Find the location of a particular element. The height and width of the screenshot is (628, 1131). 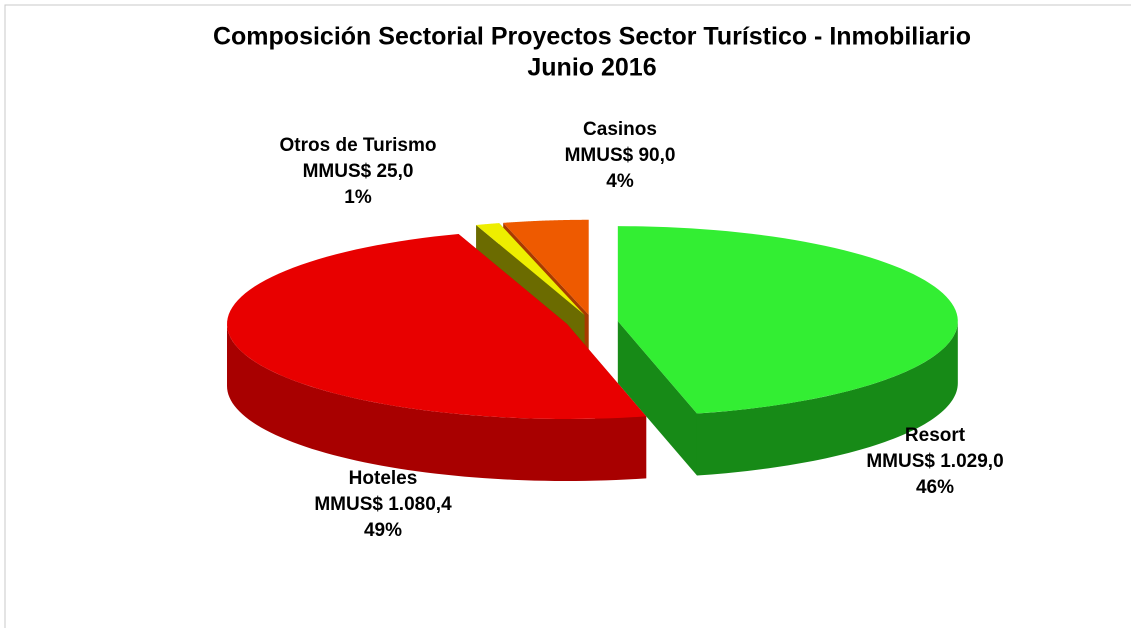

slice-side is located at coordinates (657, 398).